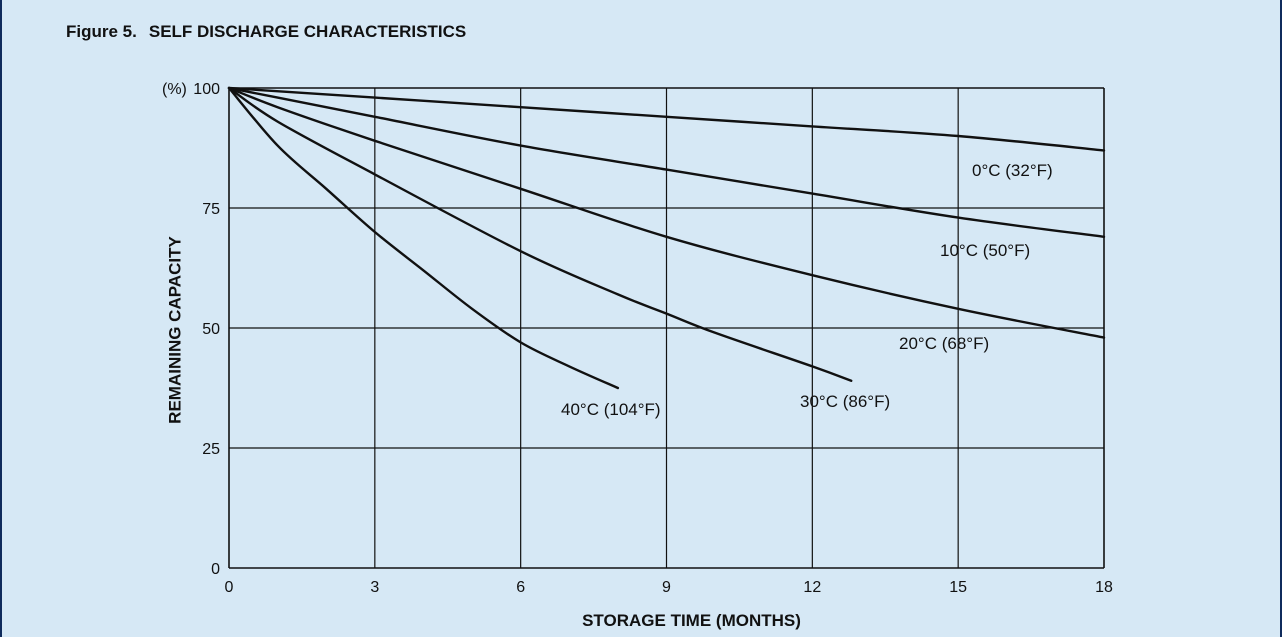  What do you see at coordinates (611, 409) in the screenshot?
I see `series-label-5: 40°C (104°F)` at bounding box center [611, 409].